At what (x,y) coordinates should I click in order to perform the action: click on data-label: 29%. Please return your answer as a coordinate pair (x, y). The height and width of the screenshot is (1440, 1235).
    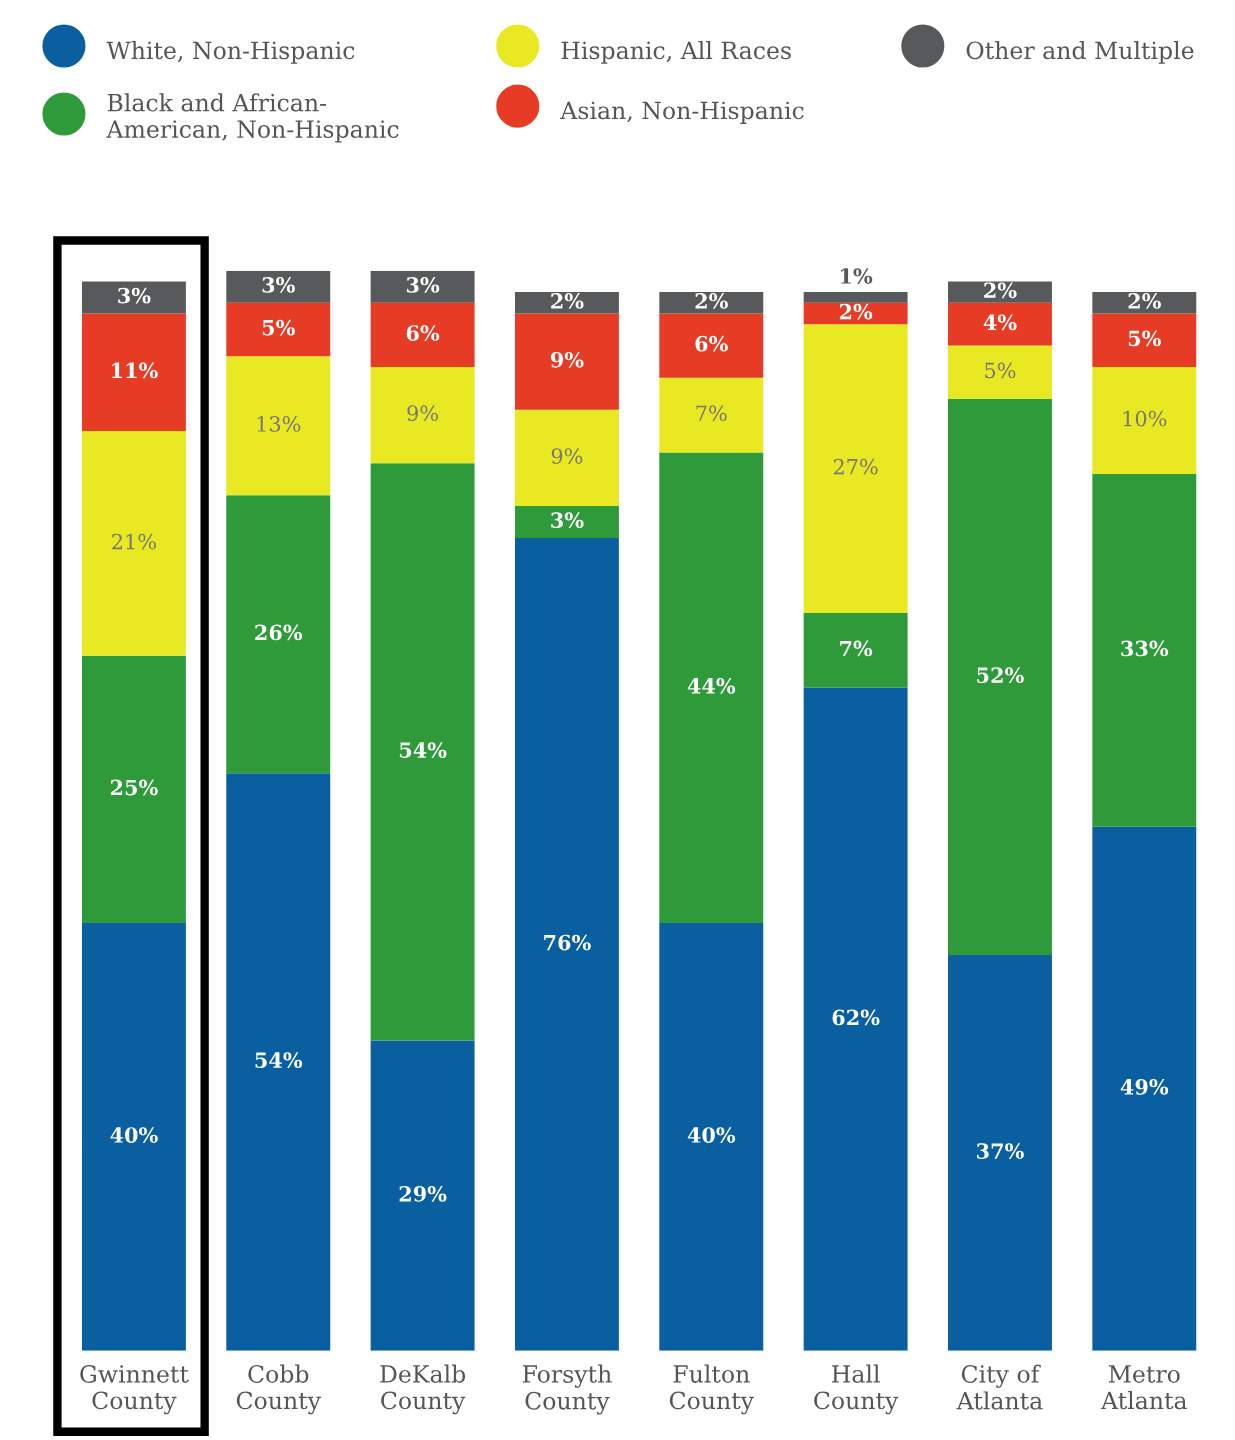
    Looking at the image, I should click on (423, 1193).